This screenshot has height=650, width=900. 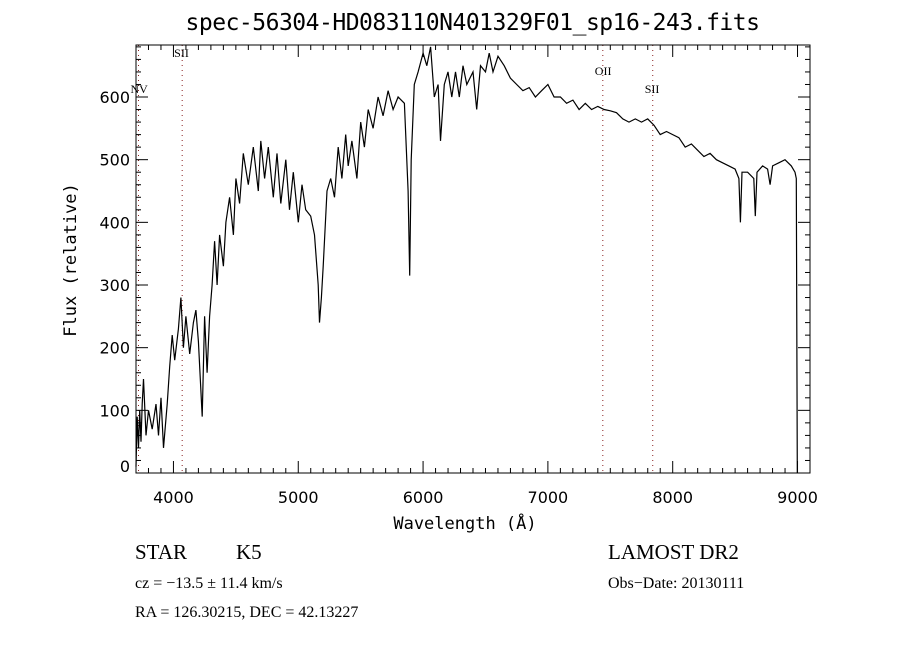 I want to click on y-tick-label: 100, so click(x=114, y=410).